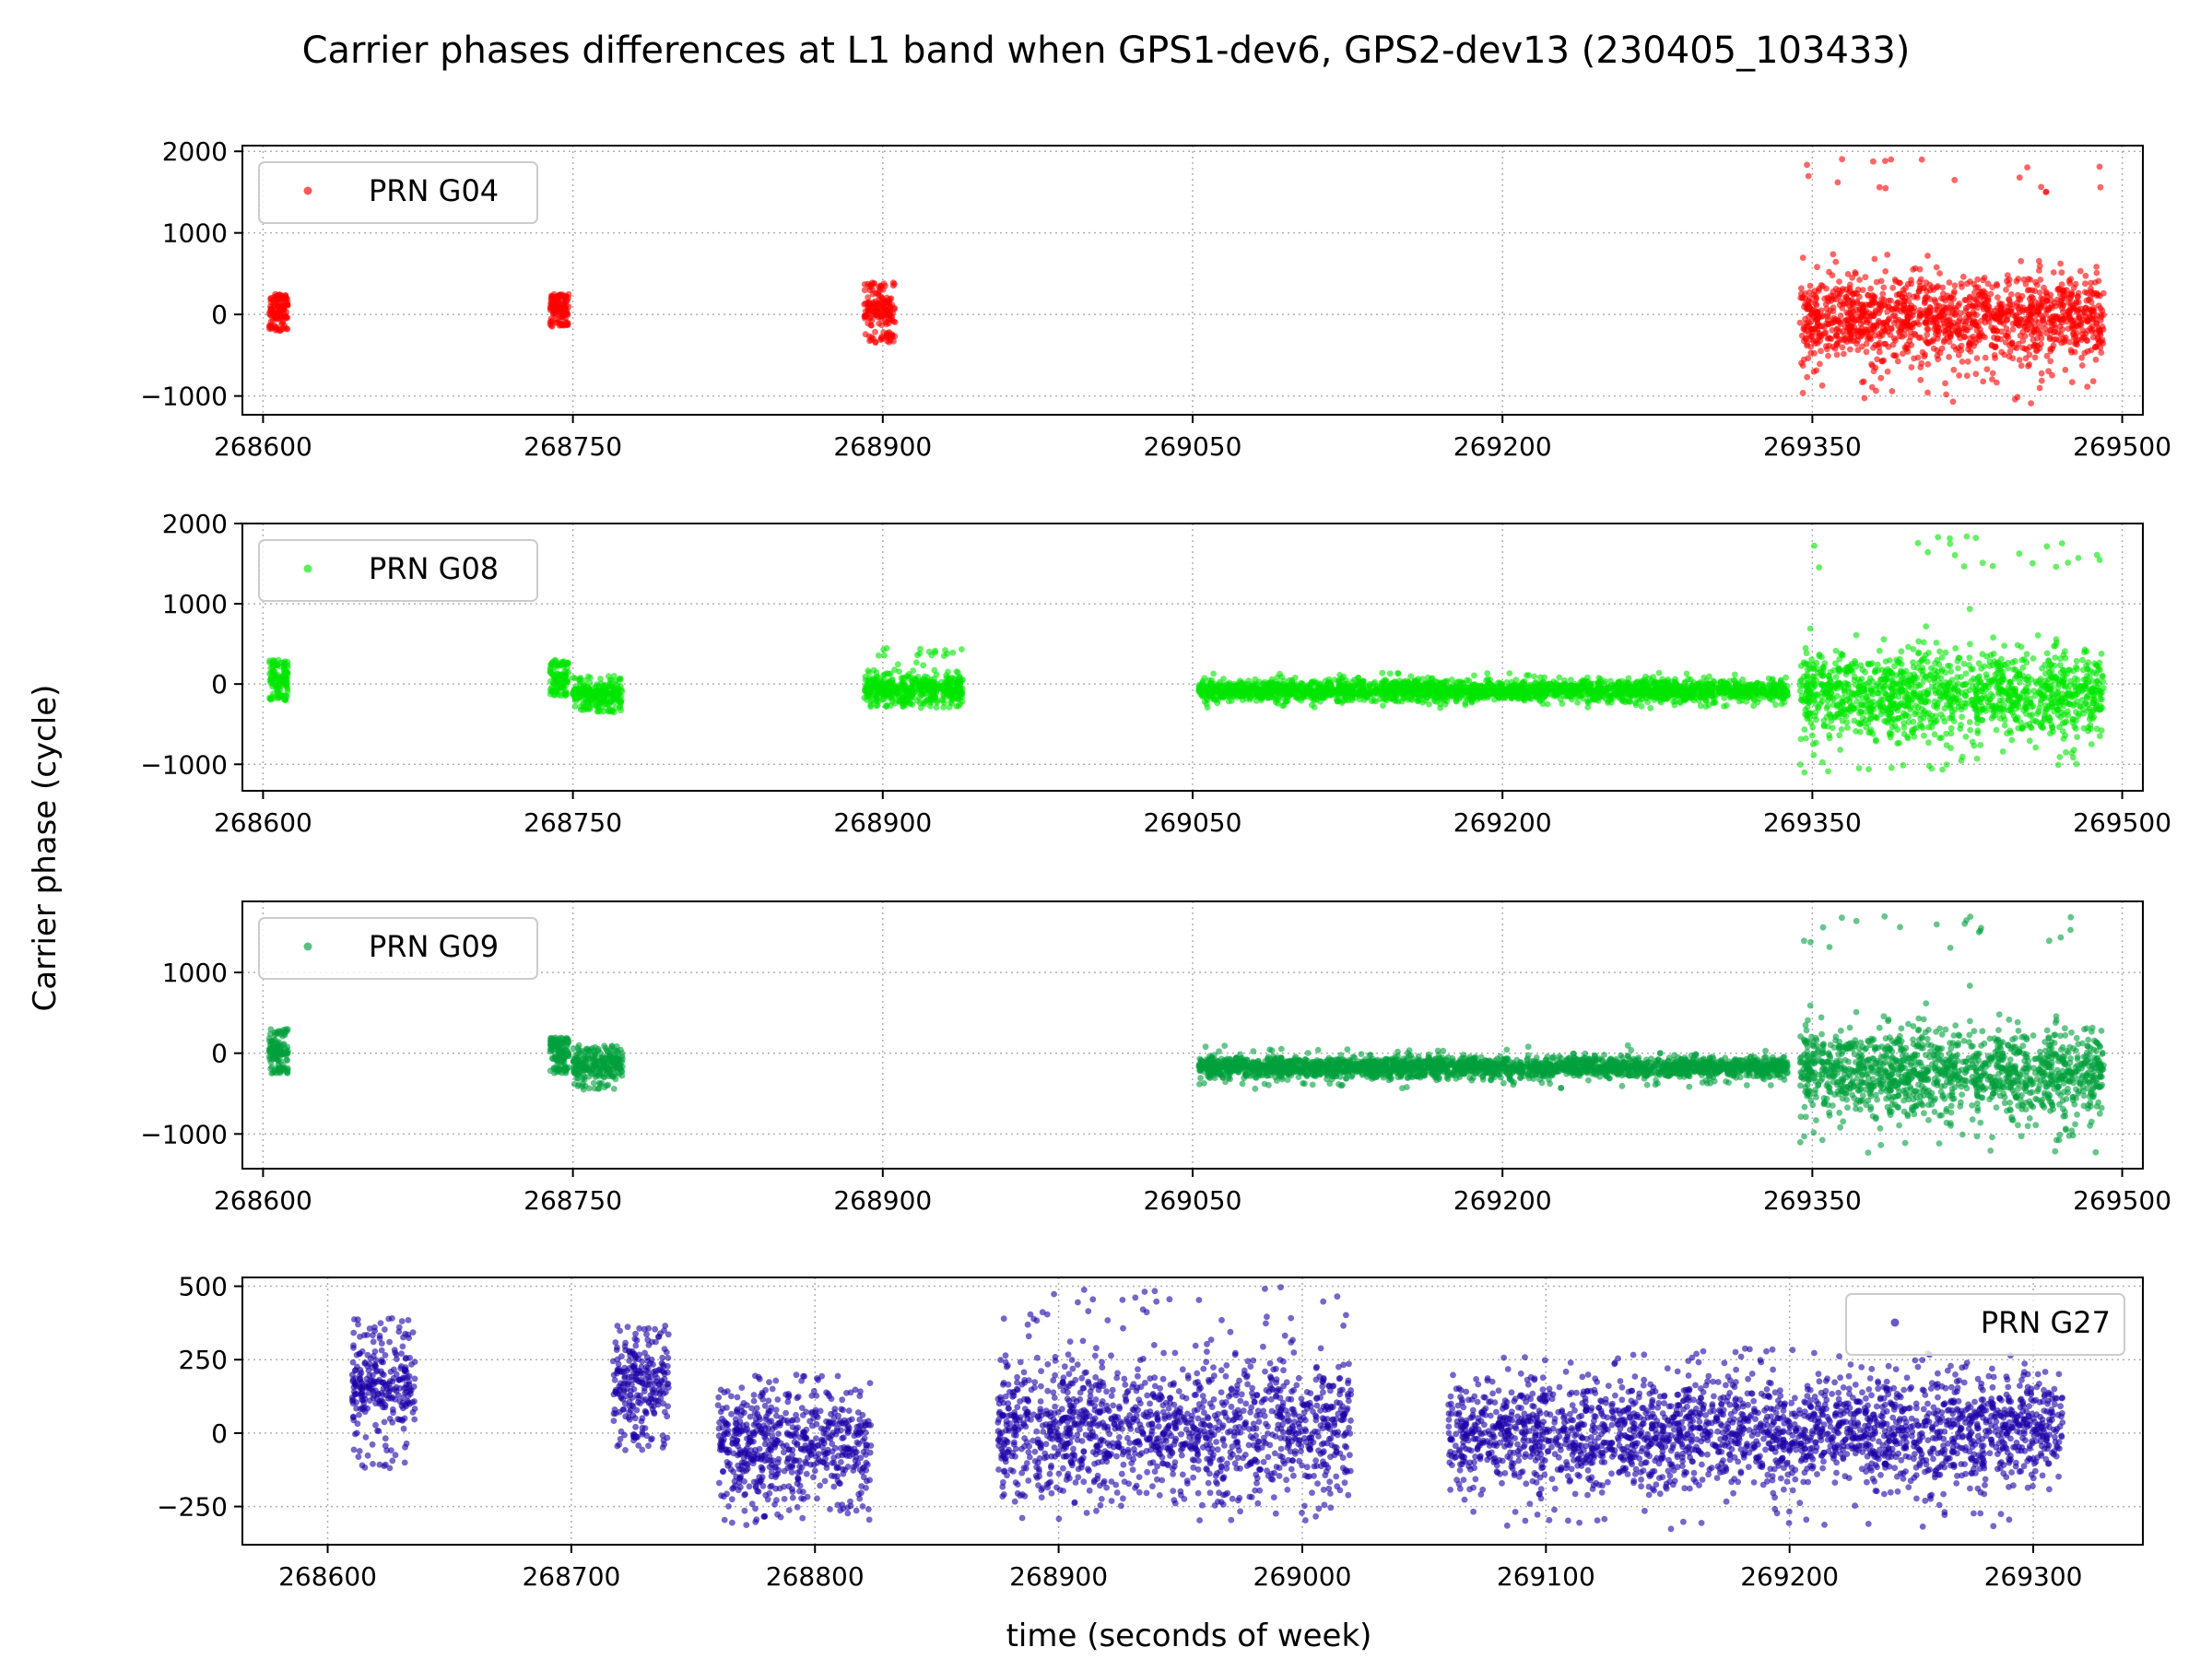 This screenshot has width=2212, height=1659. What do you see at coordinates (195, 151) in the screenshot?
I see `y-tick-label-g04: 2000` at bounding box center [195, 151].